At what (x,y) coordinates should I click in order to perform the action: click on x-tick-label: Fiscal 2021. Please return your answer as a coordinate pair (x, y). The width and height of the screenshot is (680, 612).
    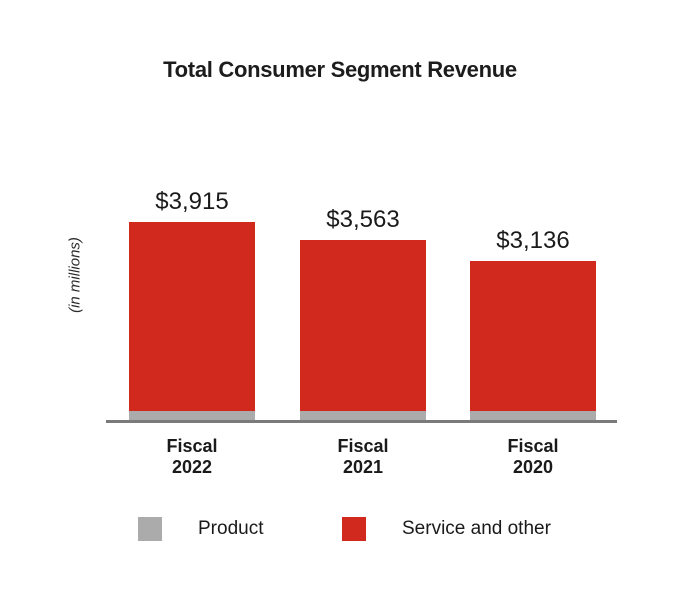
    Looking at the image, I should click on (363, 456).